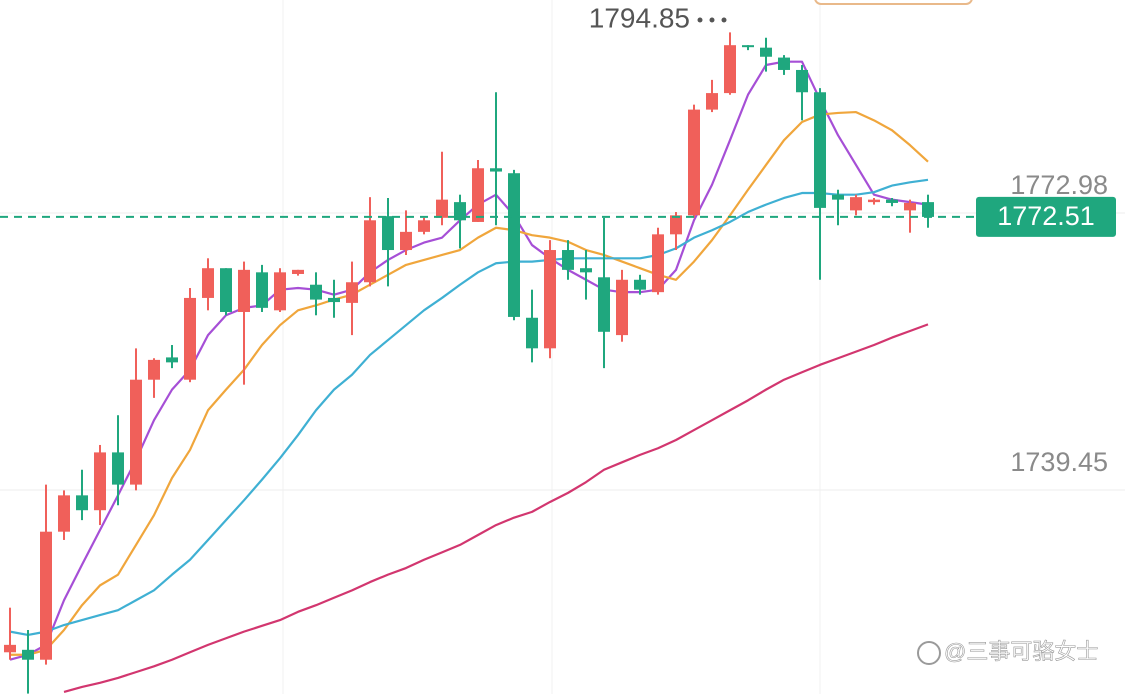 This screenshot has width=1125, height=694. Describe the element at coordinates (639, 17) in the screenshot. I see `high-annotation: 1794.85` at that location.